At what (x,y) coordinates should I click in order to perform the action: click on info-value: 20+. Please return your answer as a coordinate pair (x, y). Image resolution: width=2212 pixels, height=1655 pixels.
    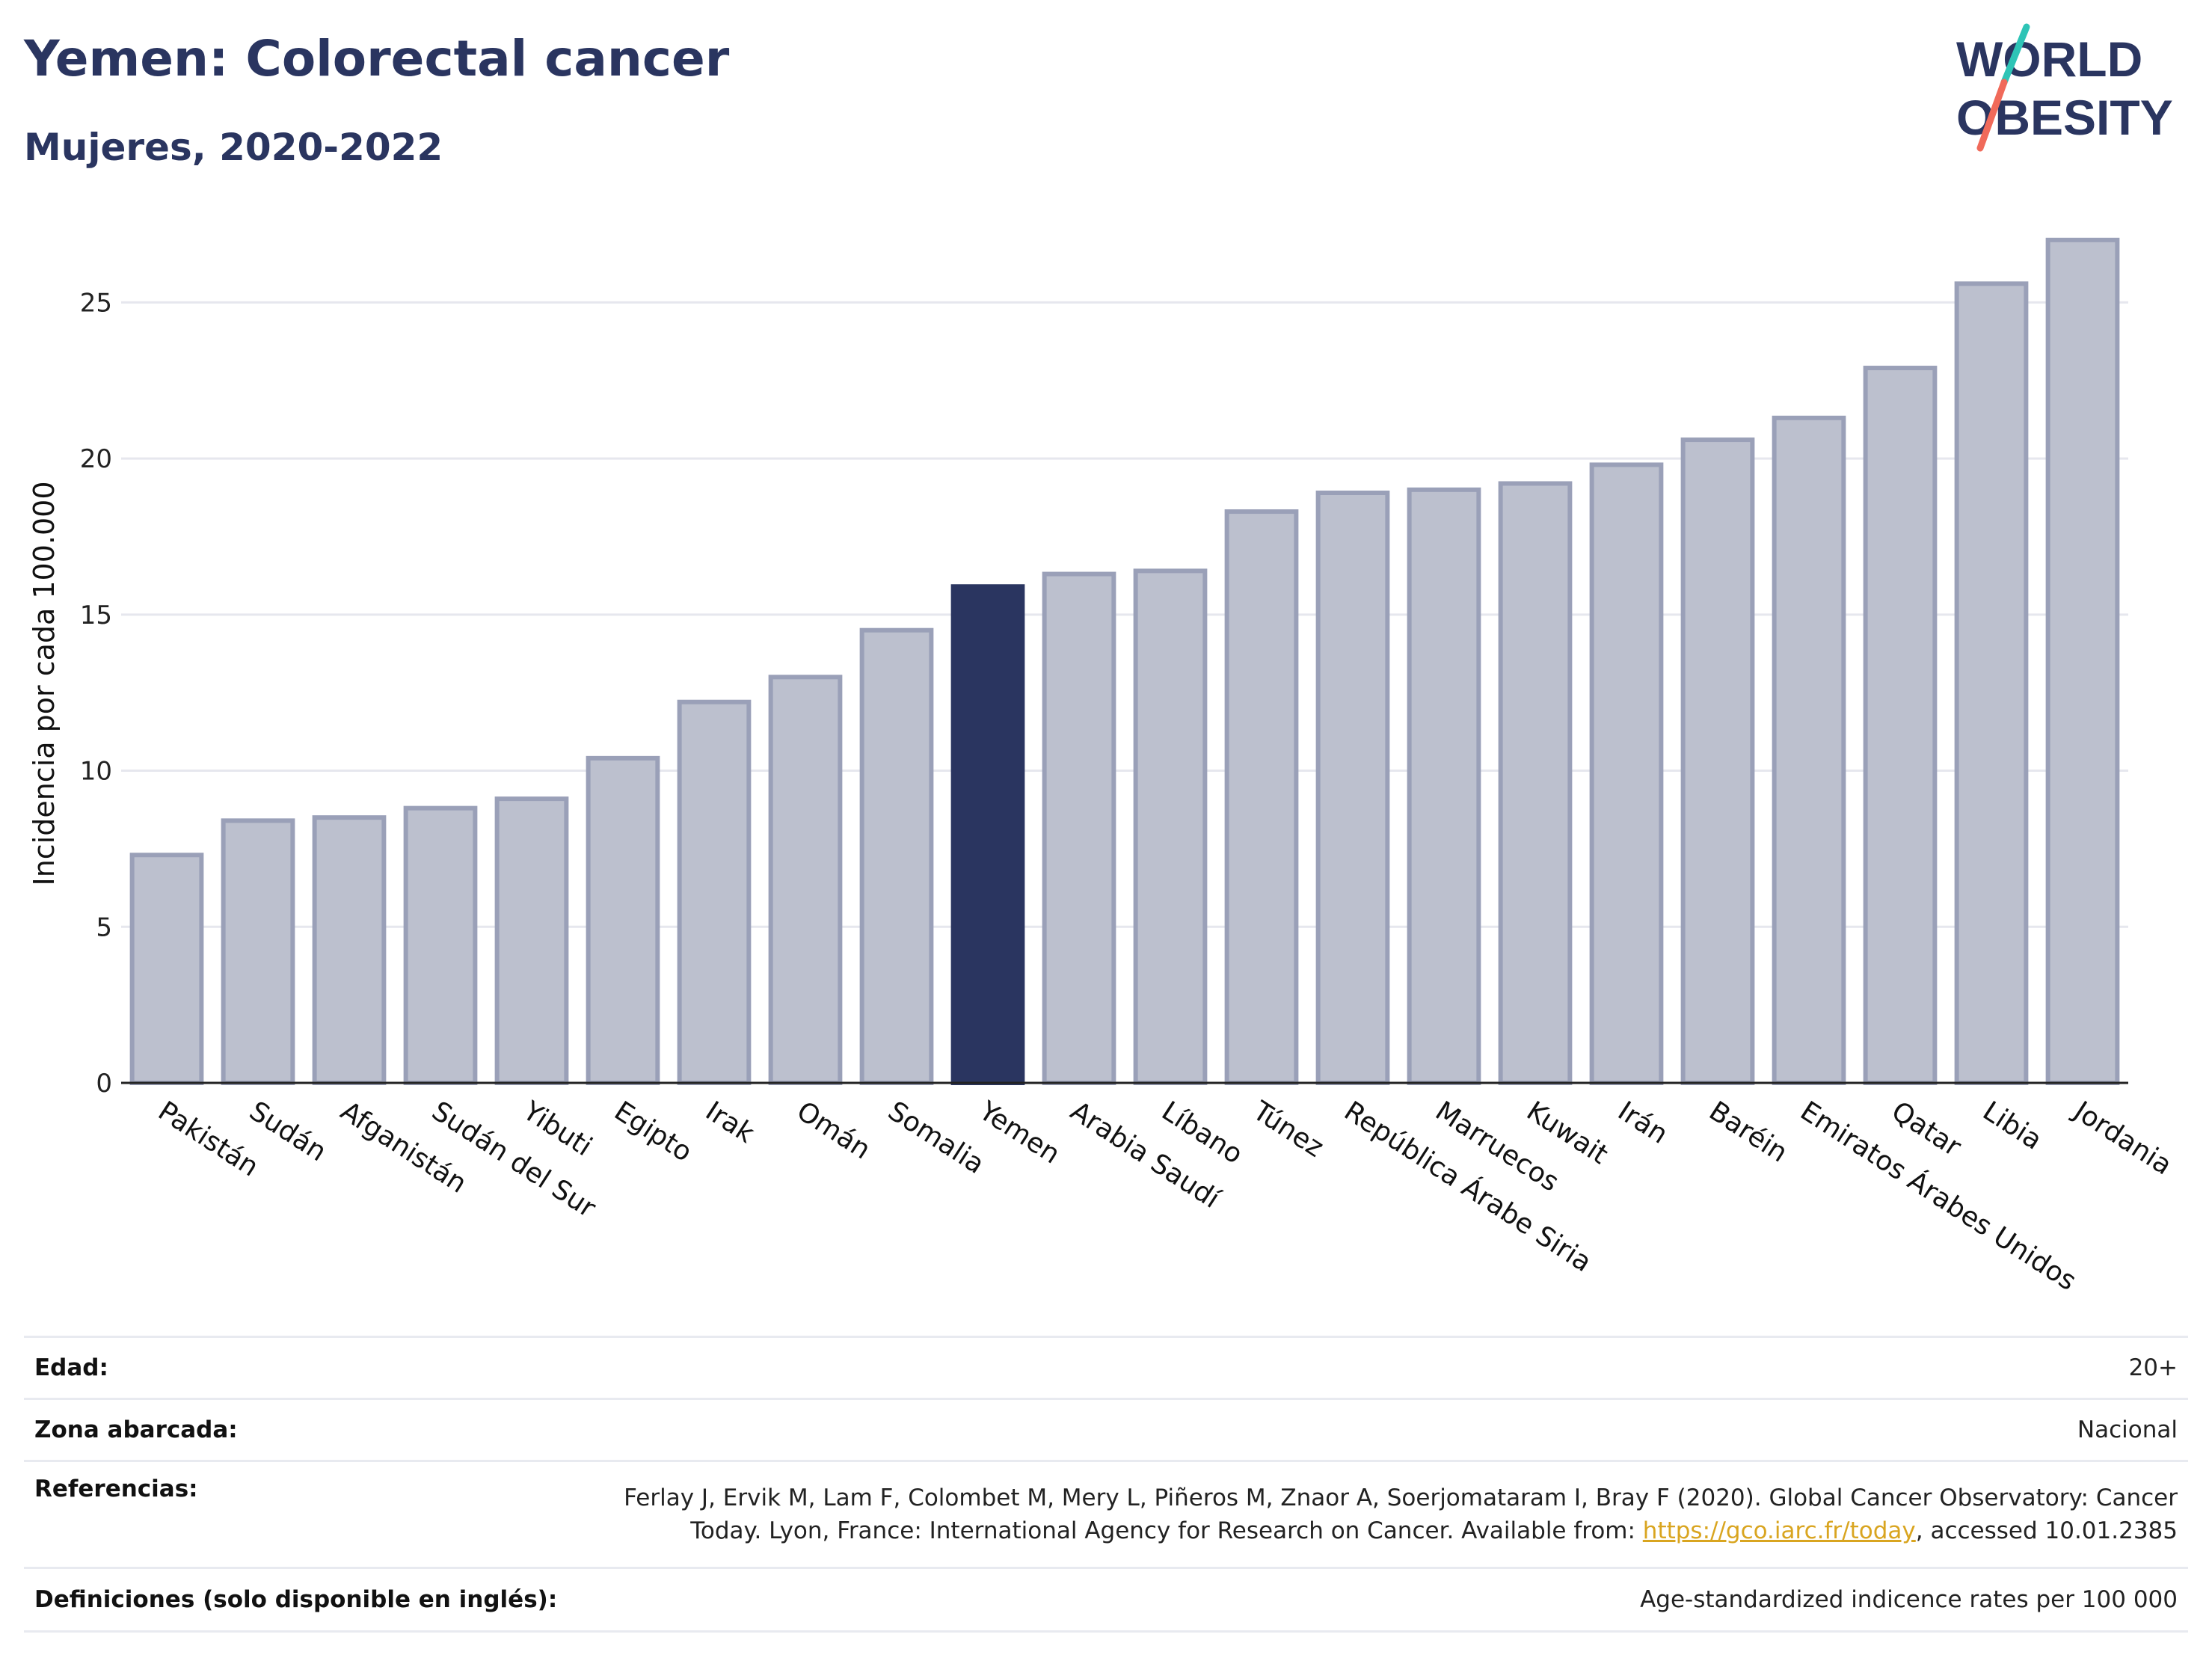
    Looking at the image, I should click on (1383, 1367).